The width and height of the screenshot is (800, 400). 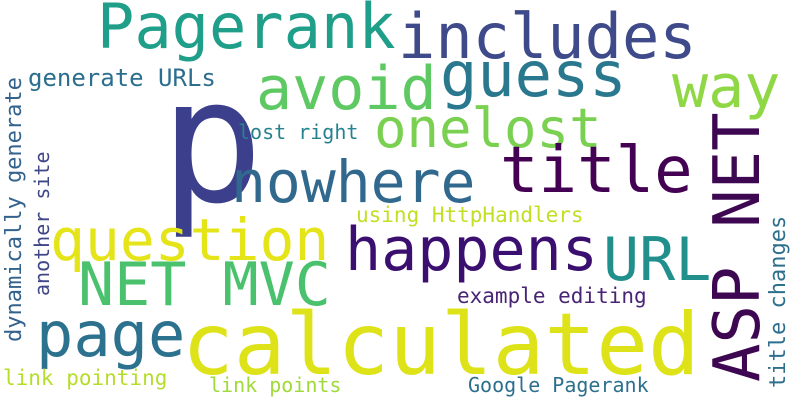 I want to click on word-onelost: onelost, so click(x=488, y=128).